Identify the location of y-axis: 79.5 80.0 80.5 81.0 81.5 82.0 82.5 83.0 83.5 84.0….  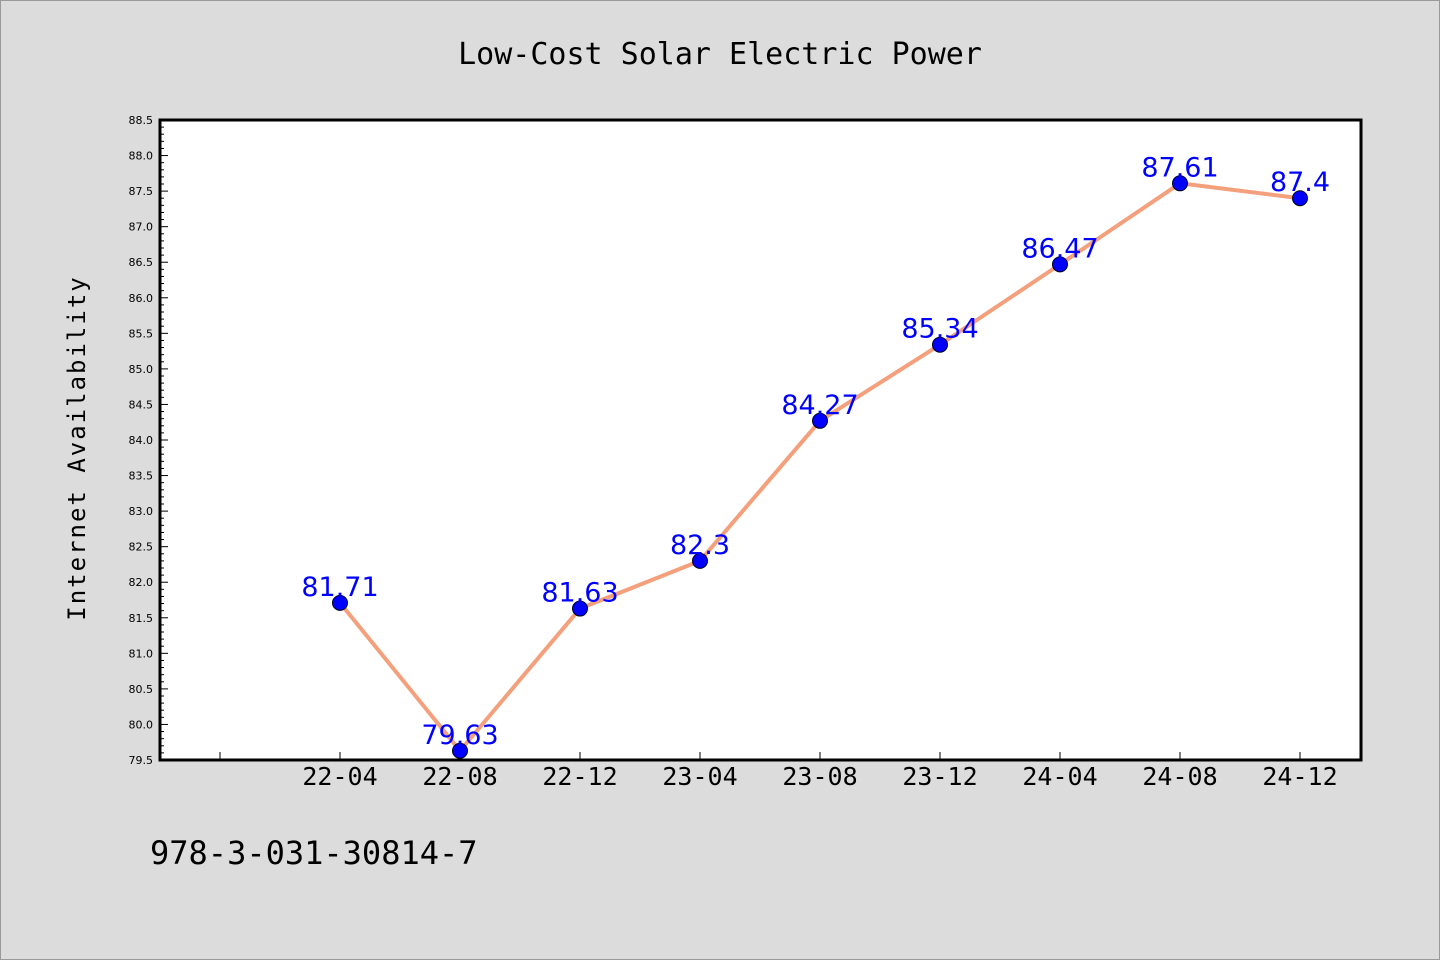
(148, 440).